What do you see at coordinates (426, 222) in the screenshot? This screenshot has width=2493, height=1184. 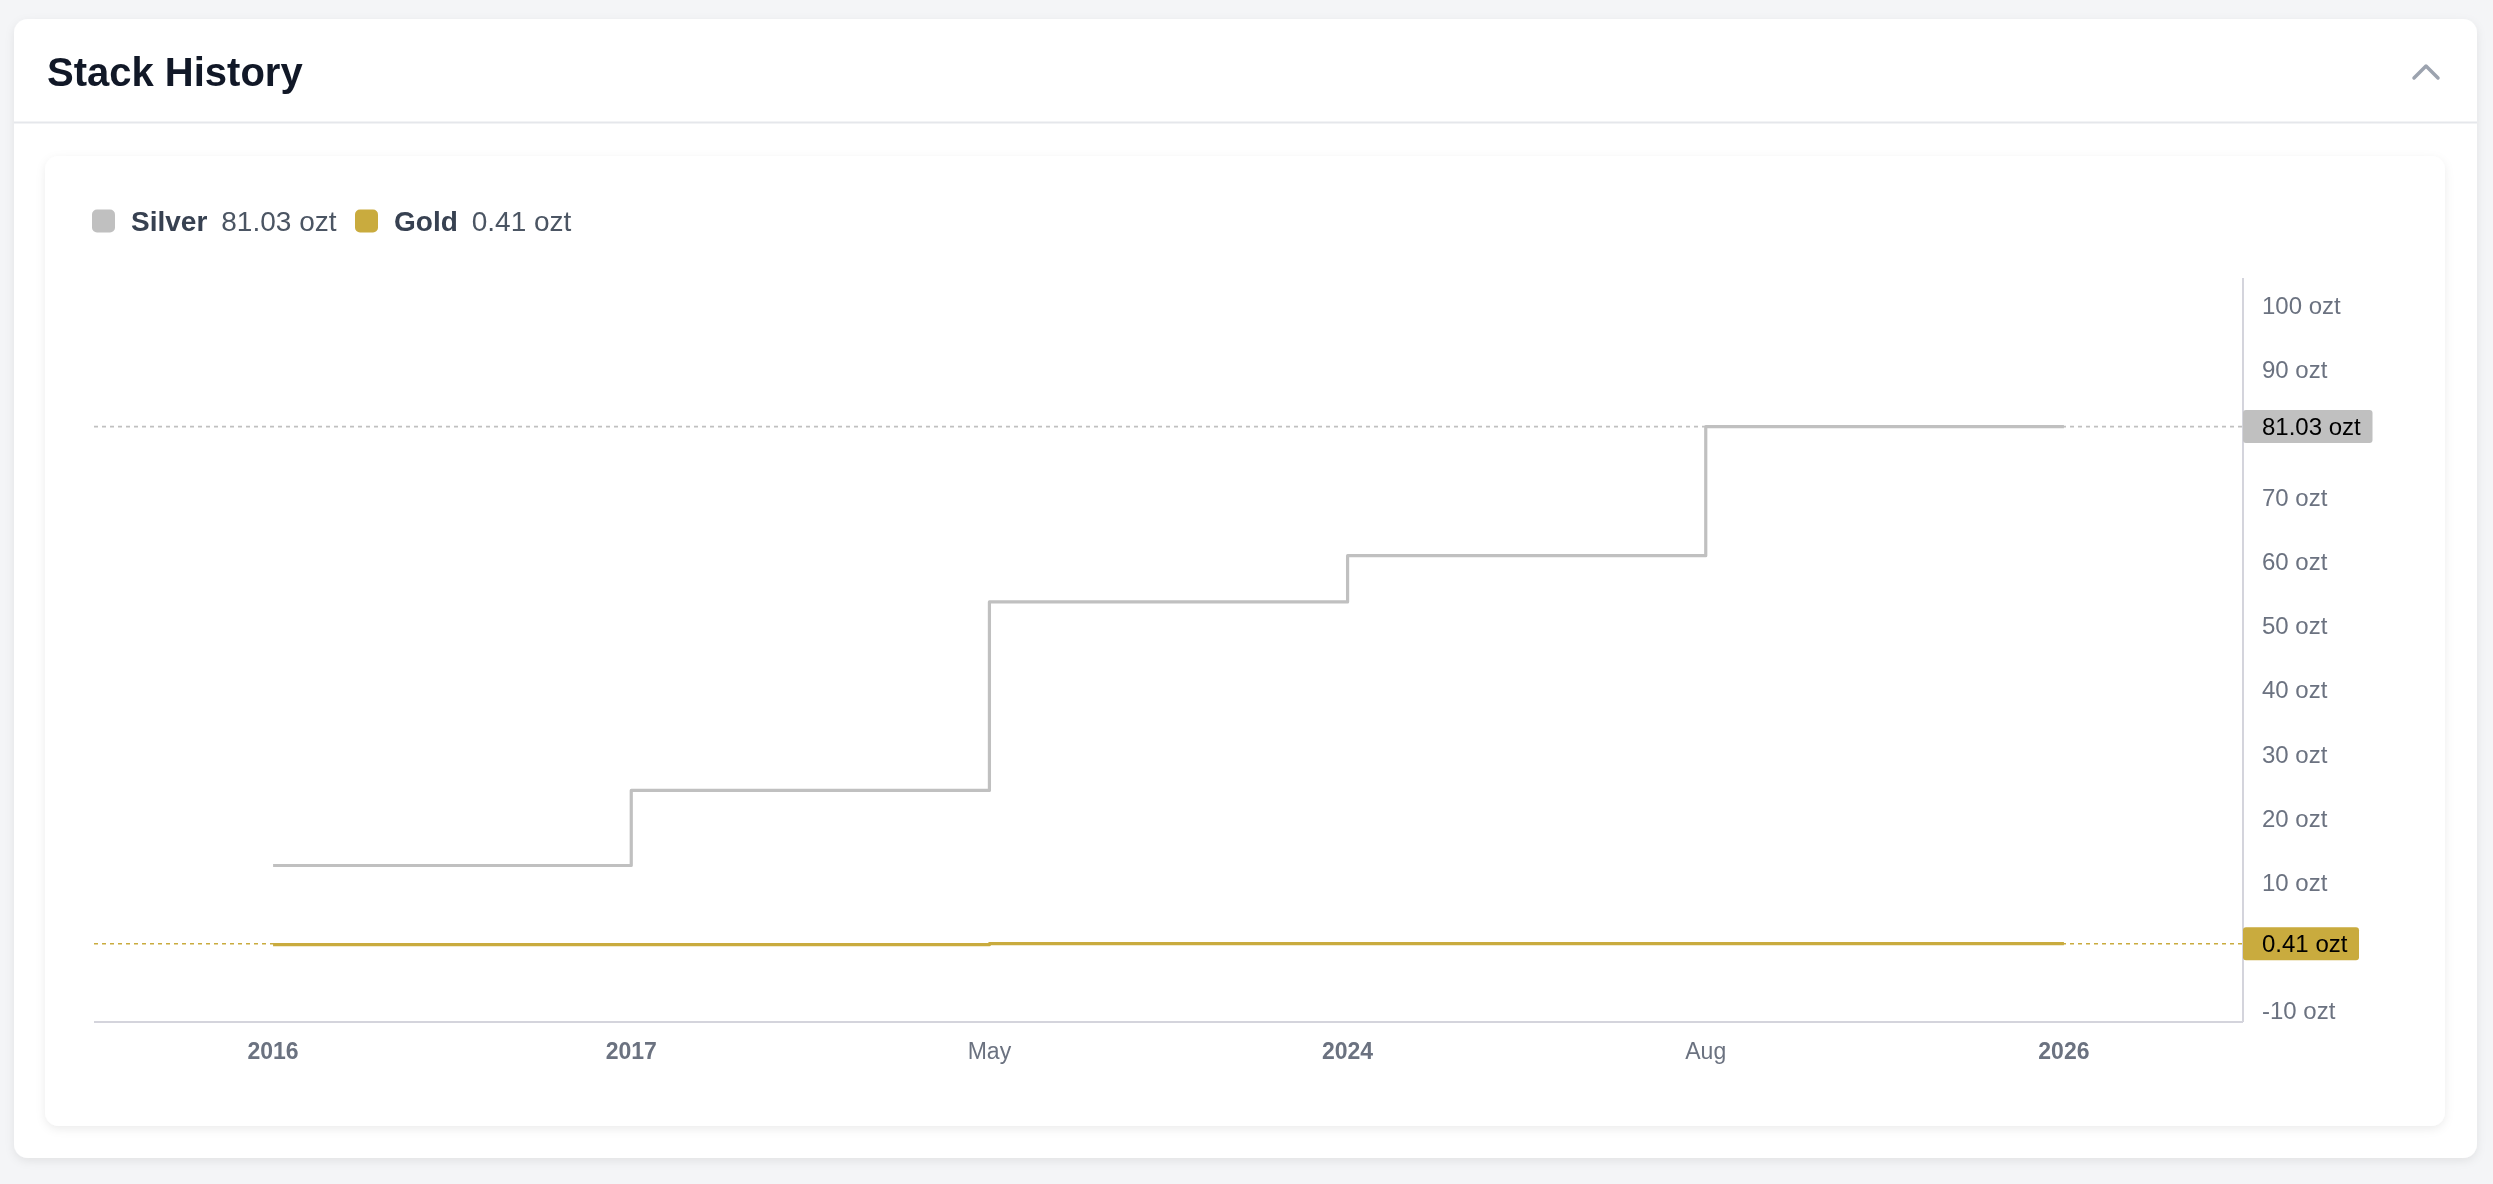 I see `legend-label: Gold` at bounding box center [426, 222].